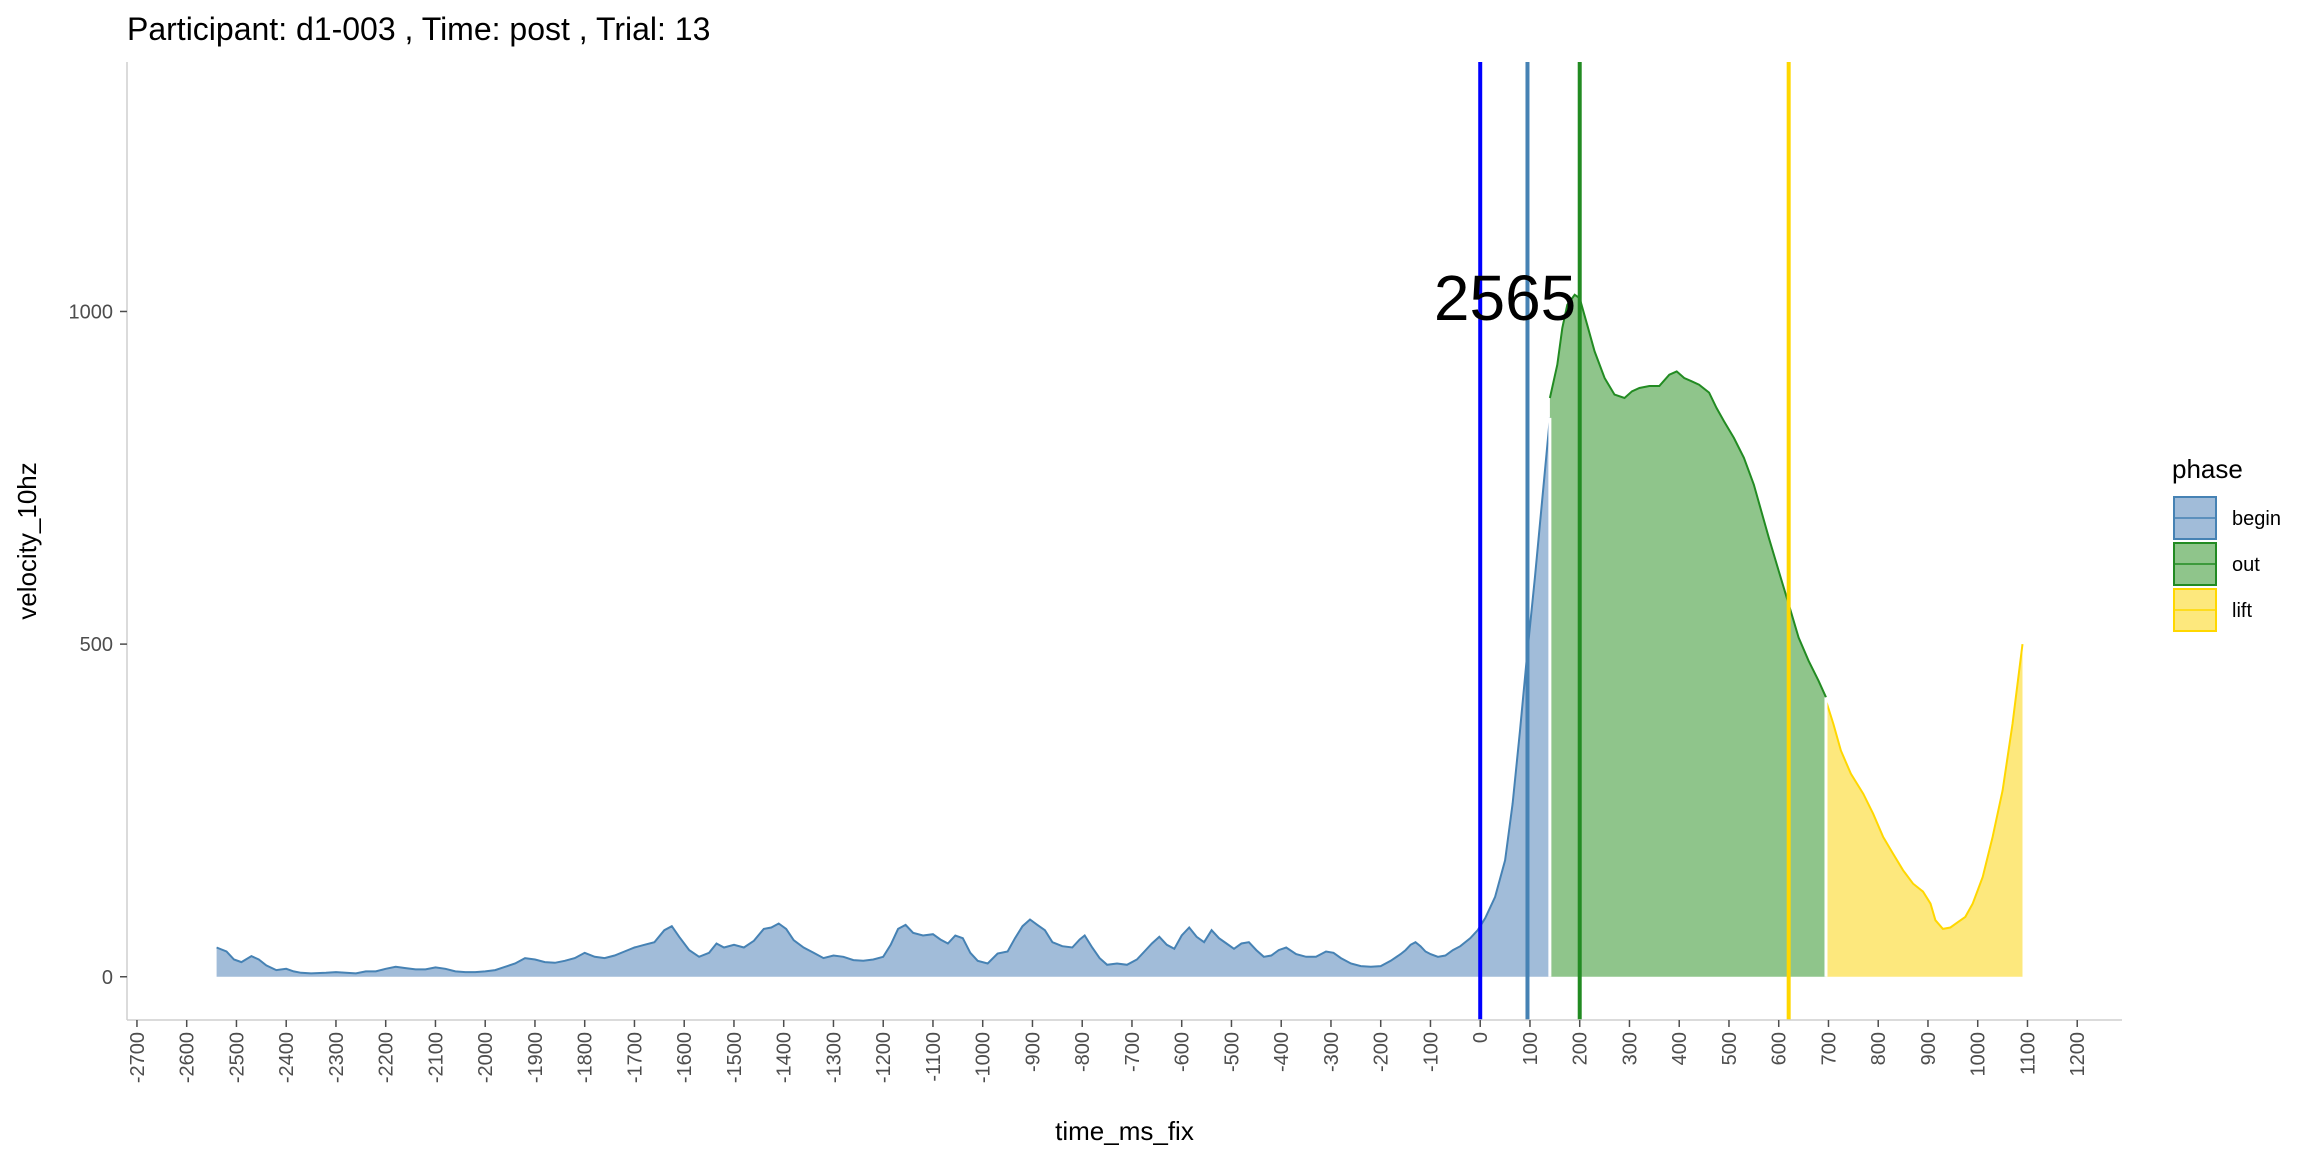 The image size is (2304, 1152). I want to click on x-tick-label: -2600, so click(188, 1057).